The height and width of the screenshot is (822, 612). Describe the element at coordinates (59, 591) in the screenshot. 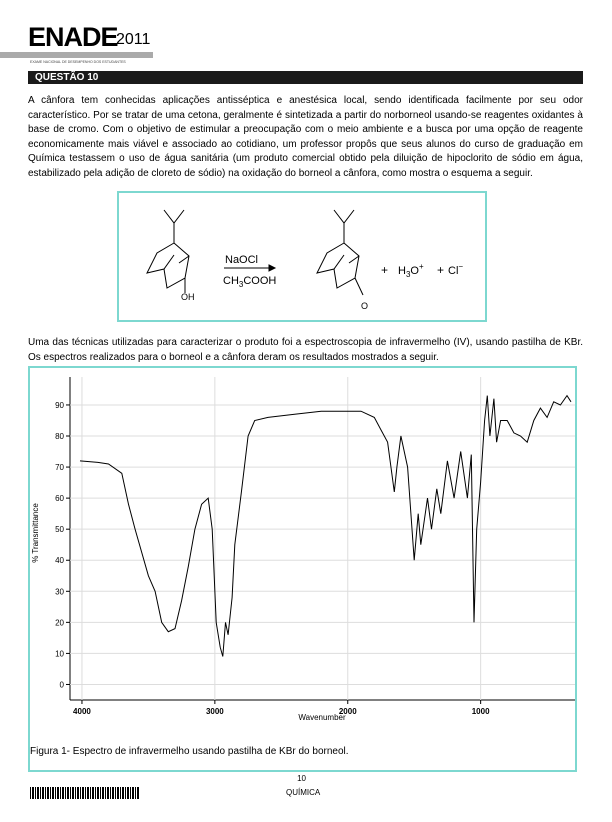

I see `y-tick-label: 30` at that location.